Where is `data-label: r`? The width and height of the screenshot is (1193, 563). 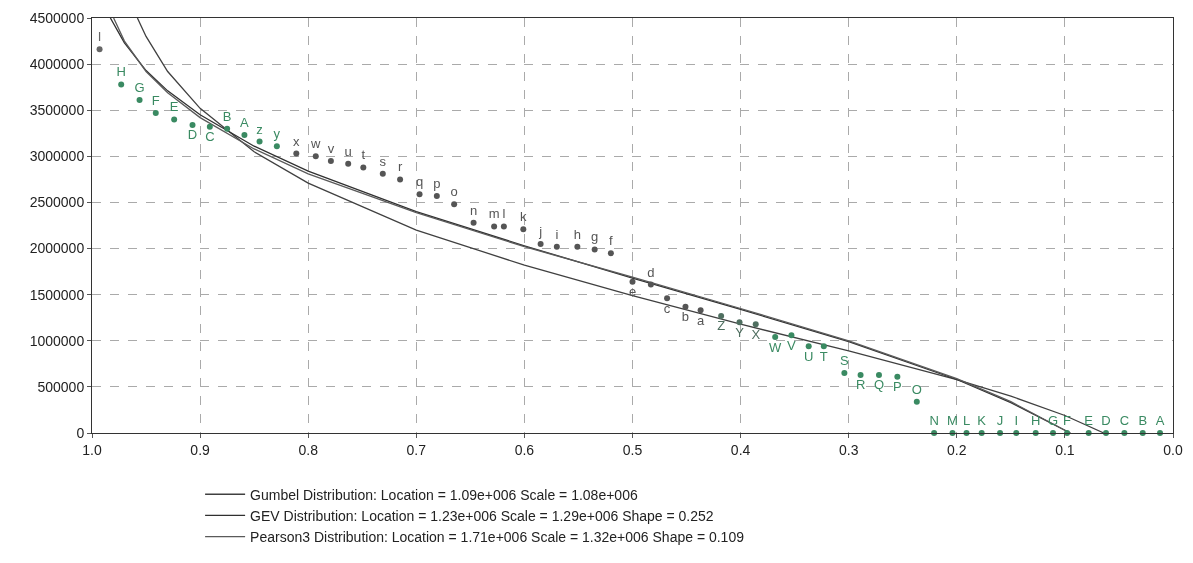
data-label: r is located at coordinates (400, 167).